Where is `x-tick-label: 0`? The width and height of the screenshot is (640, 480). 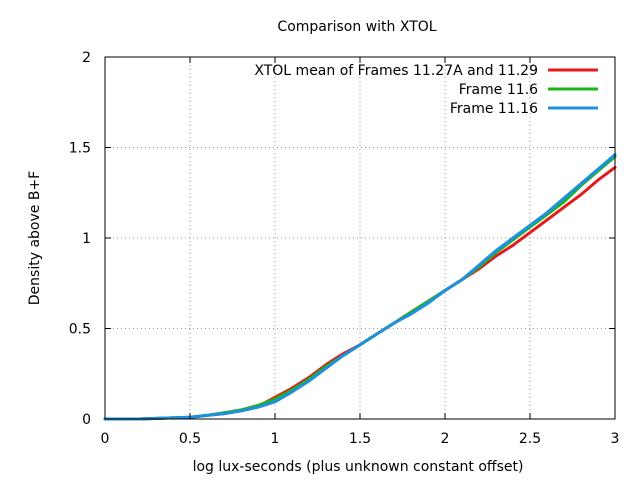
x-tick-label: 0 is located at coordinates (105, 439).